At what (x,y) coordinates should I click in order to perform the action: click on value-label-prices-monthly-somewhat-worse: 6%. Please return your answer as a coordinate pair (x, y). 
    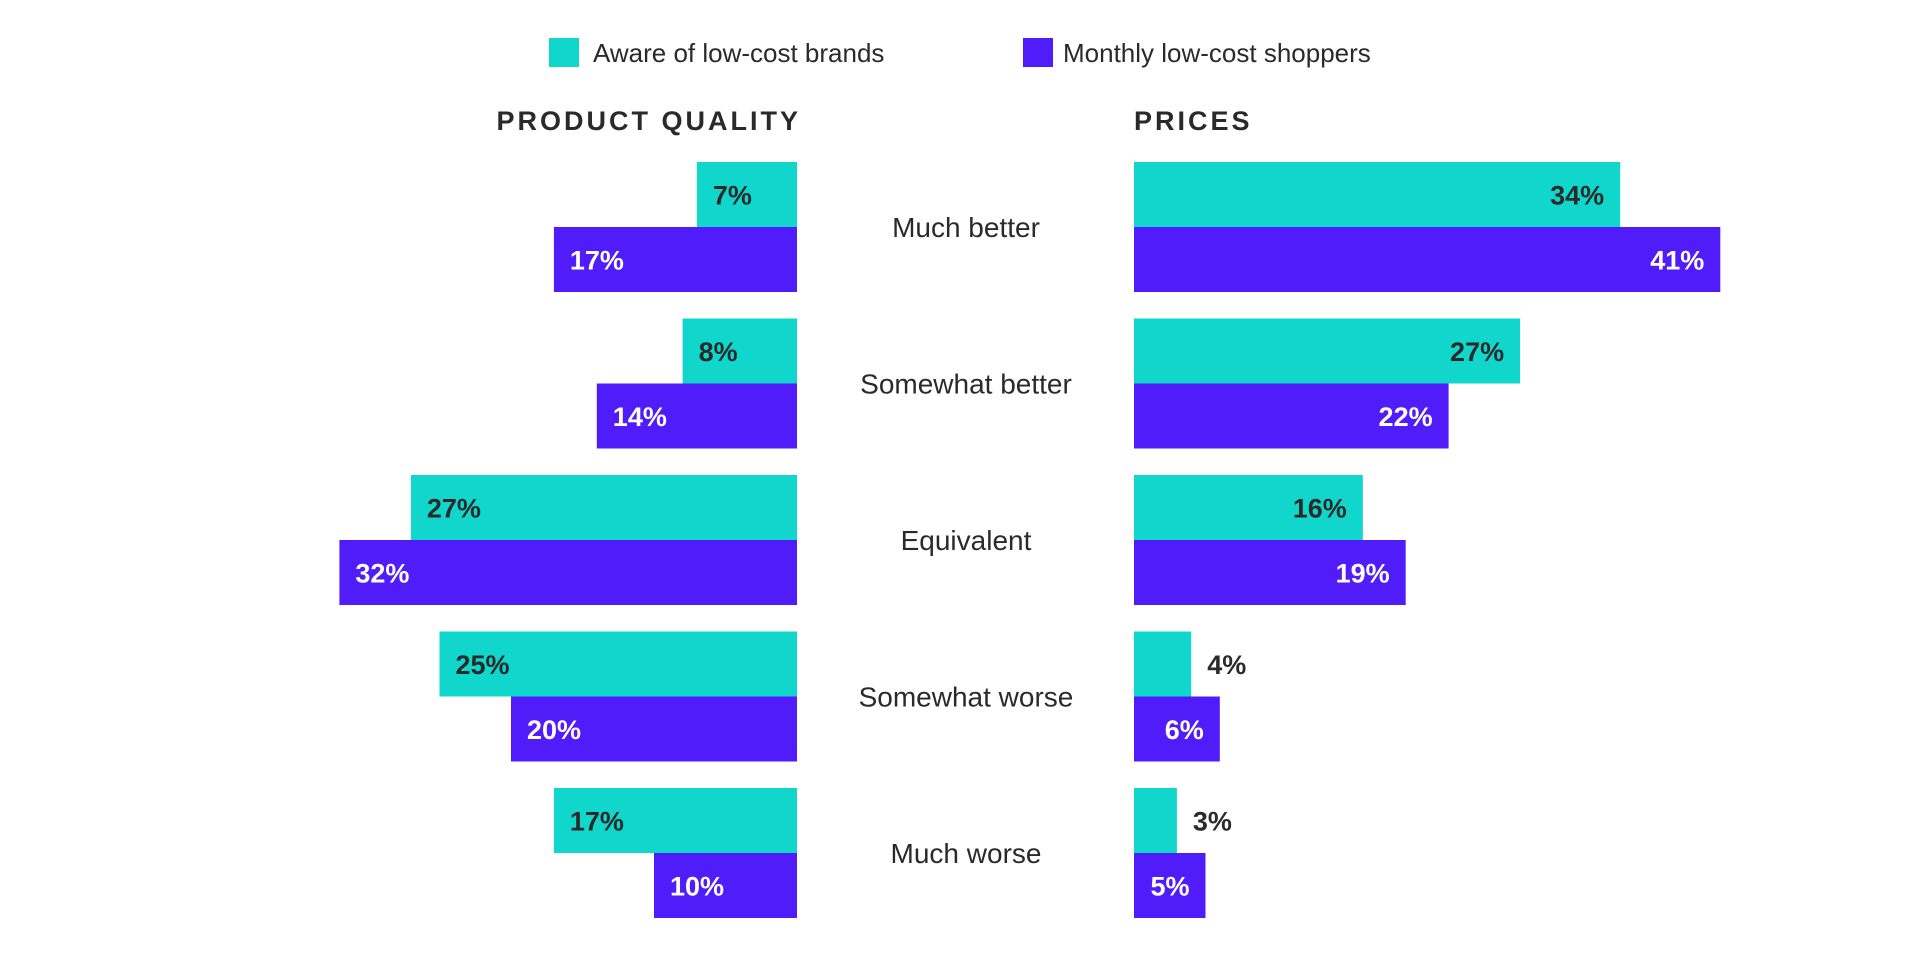
    Looking at the image, I should click on (1184, 730).